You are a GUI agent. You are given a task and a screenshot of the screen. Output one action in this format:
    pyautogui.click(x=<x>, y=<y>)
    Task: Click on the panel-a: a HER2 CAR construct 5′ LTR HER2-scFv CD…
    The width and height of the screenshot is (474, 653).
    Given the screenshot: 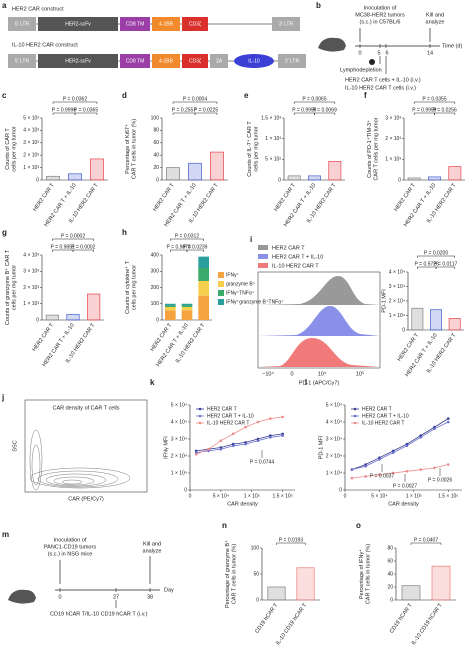 What is the action you would take?
    pyautogui.click(x=154, y=34)
    